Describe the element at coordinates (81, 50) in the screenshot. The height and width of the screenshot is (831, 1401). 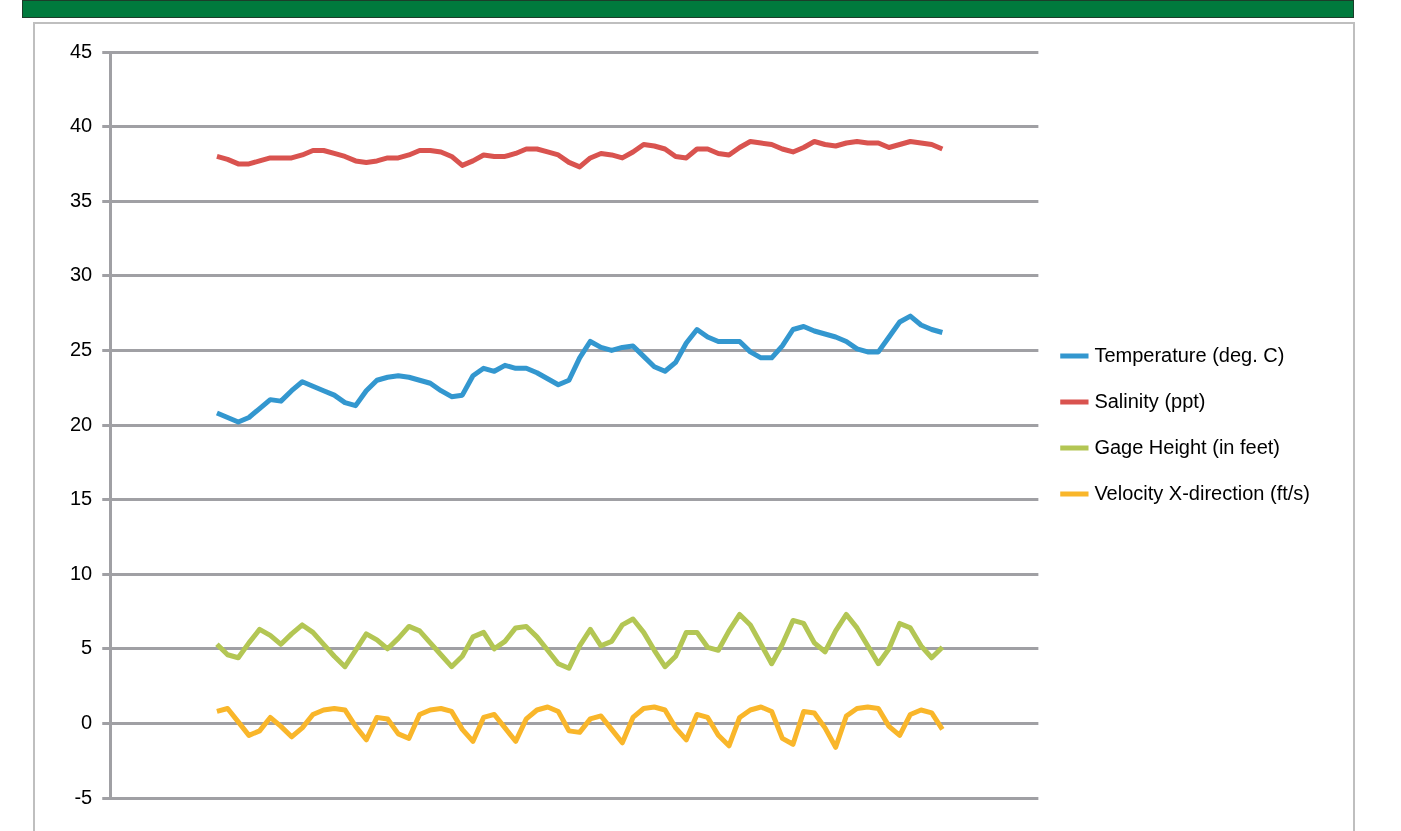
I see `y-tick-label: 45` at that location.